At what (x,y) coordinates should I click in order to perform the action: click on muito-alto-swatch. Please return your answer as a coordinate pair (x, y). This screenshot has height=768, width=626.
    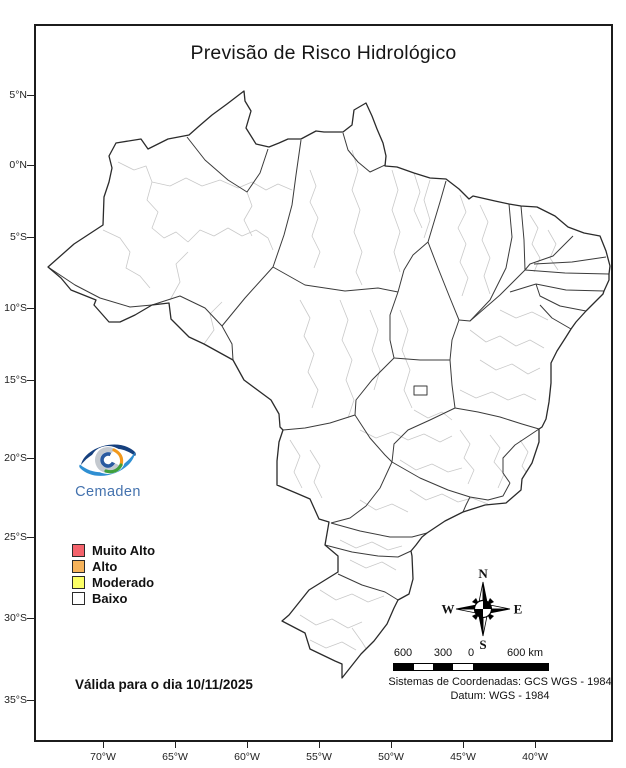
    Looking at the image, I should click on (78, 550).